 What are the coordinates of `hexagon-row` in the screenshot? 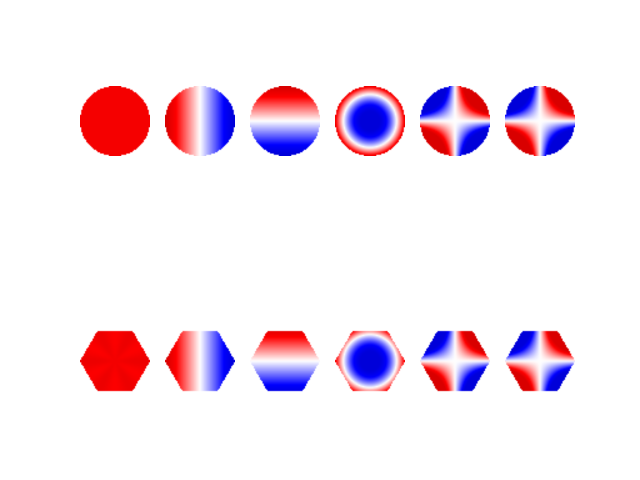 It's located at (327, 361).